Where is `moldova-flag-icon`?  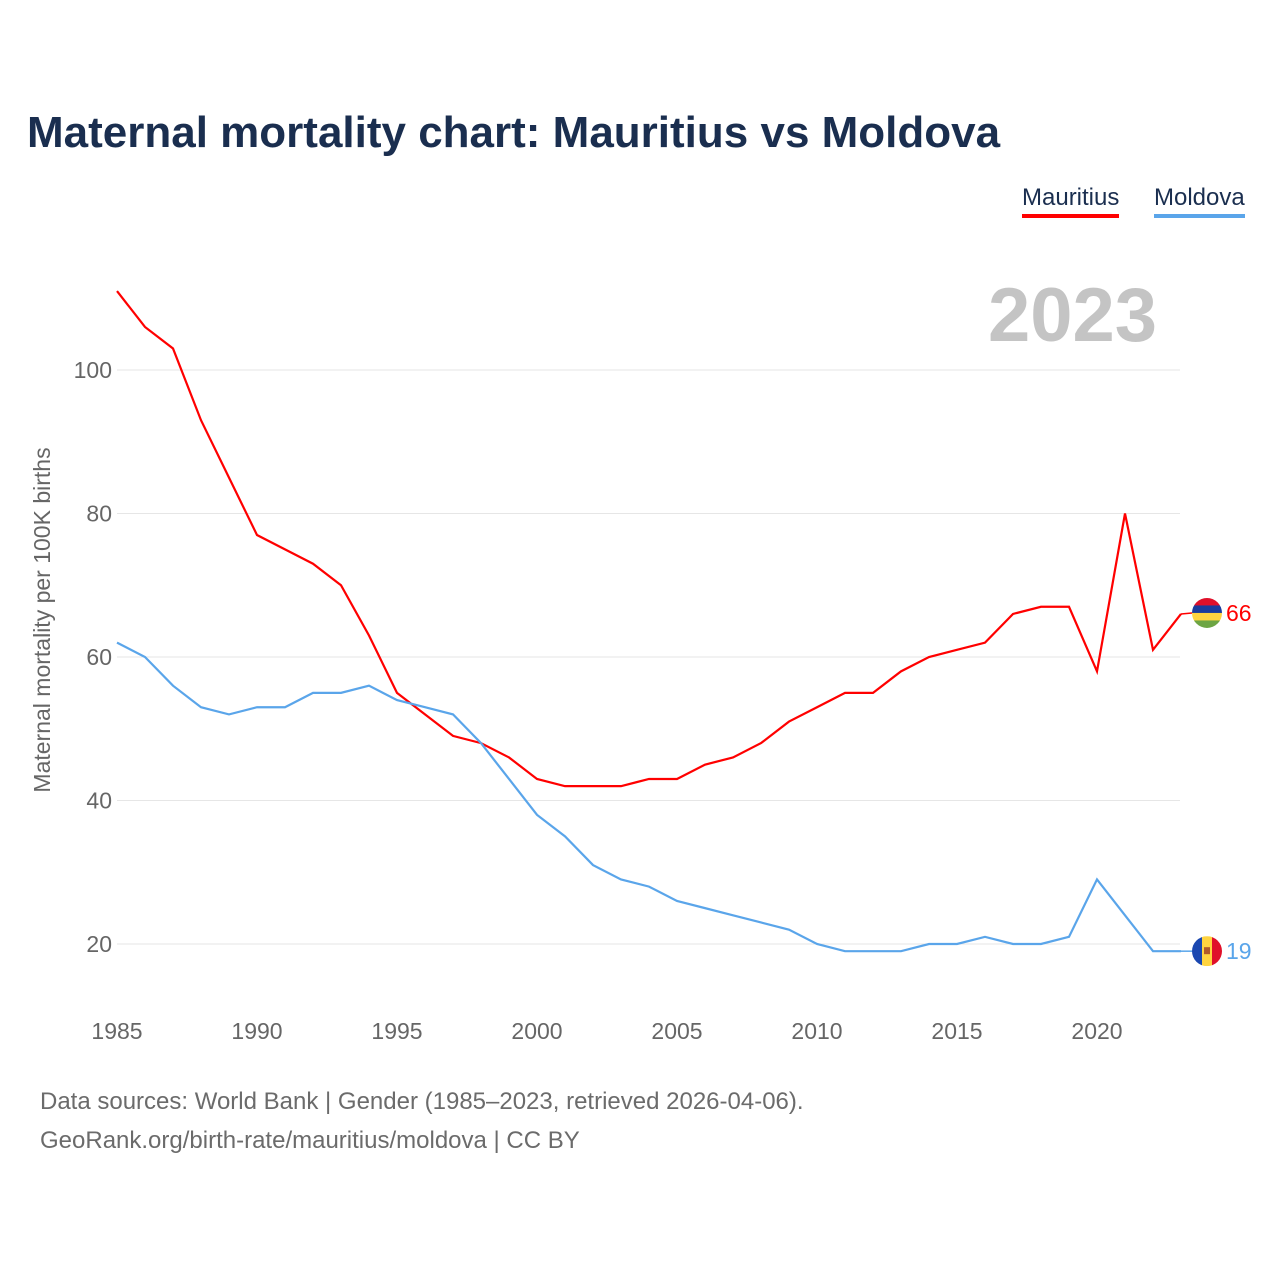 moldova-flag-icon is located at coordinates (1207, 951).